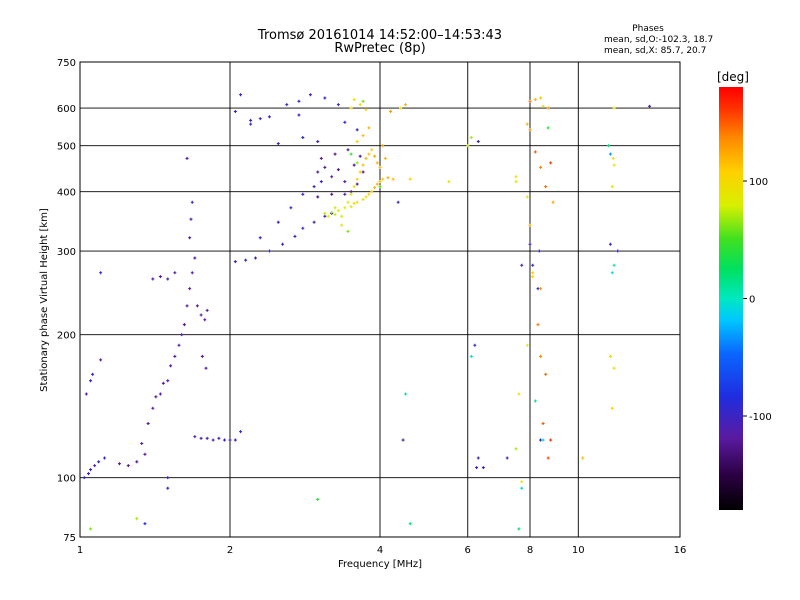  What do you see at coordinates (530, 550) in the screenshot?
I see `x-tick-label: 8` at bounding box center [530, 550].